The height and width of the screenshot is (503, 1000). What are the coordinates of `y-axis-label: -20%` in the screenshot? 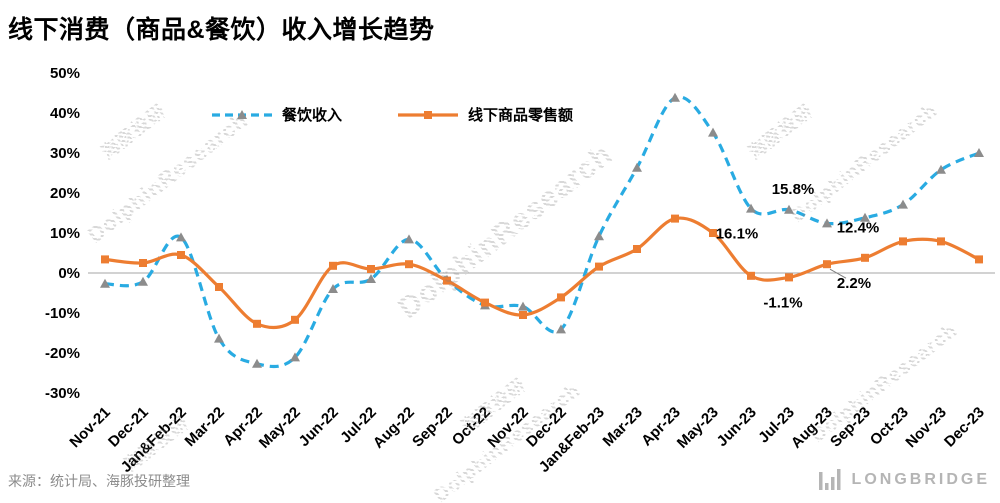 It's located at (62, 353).